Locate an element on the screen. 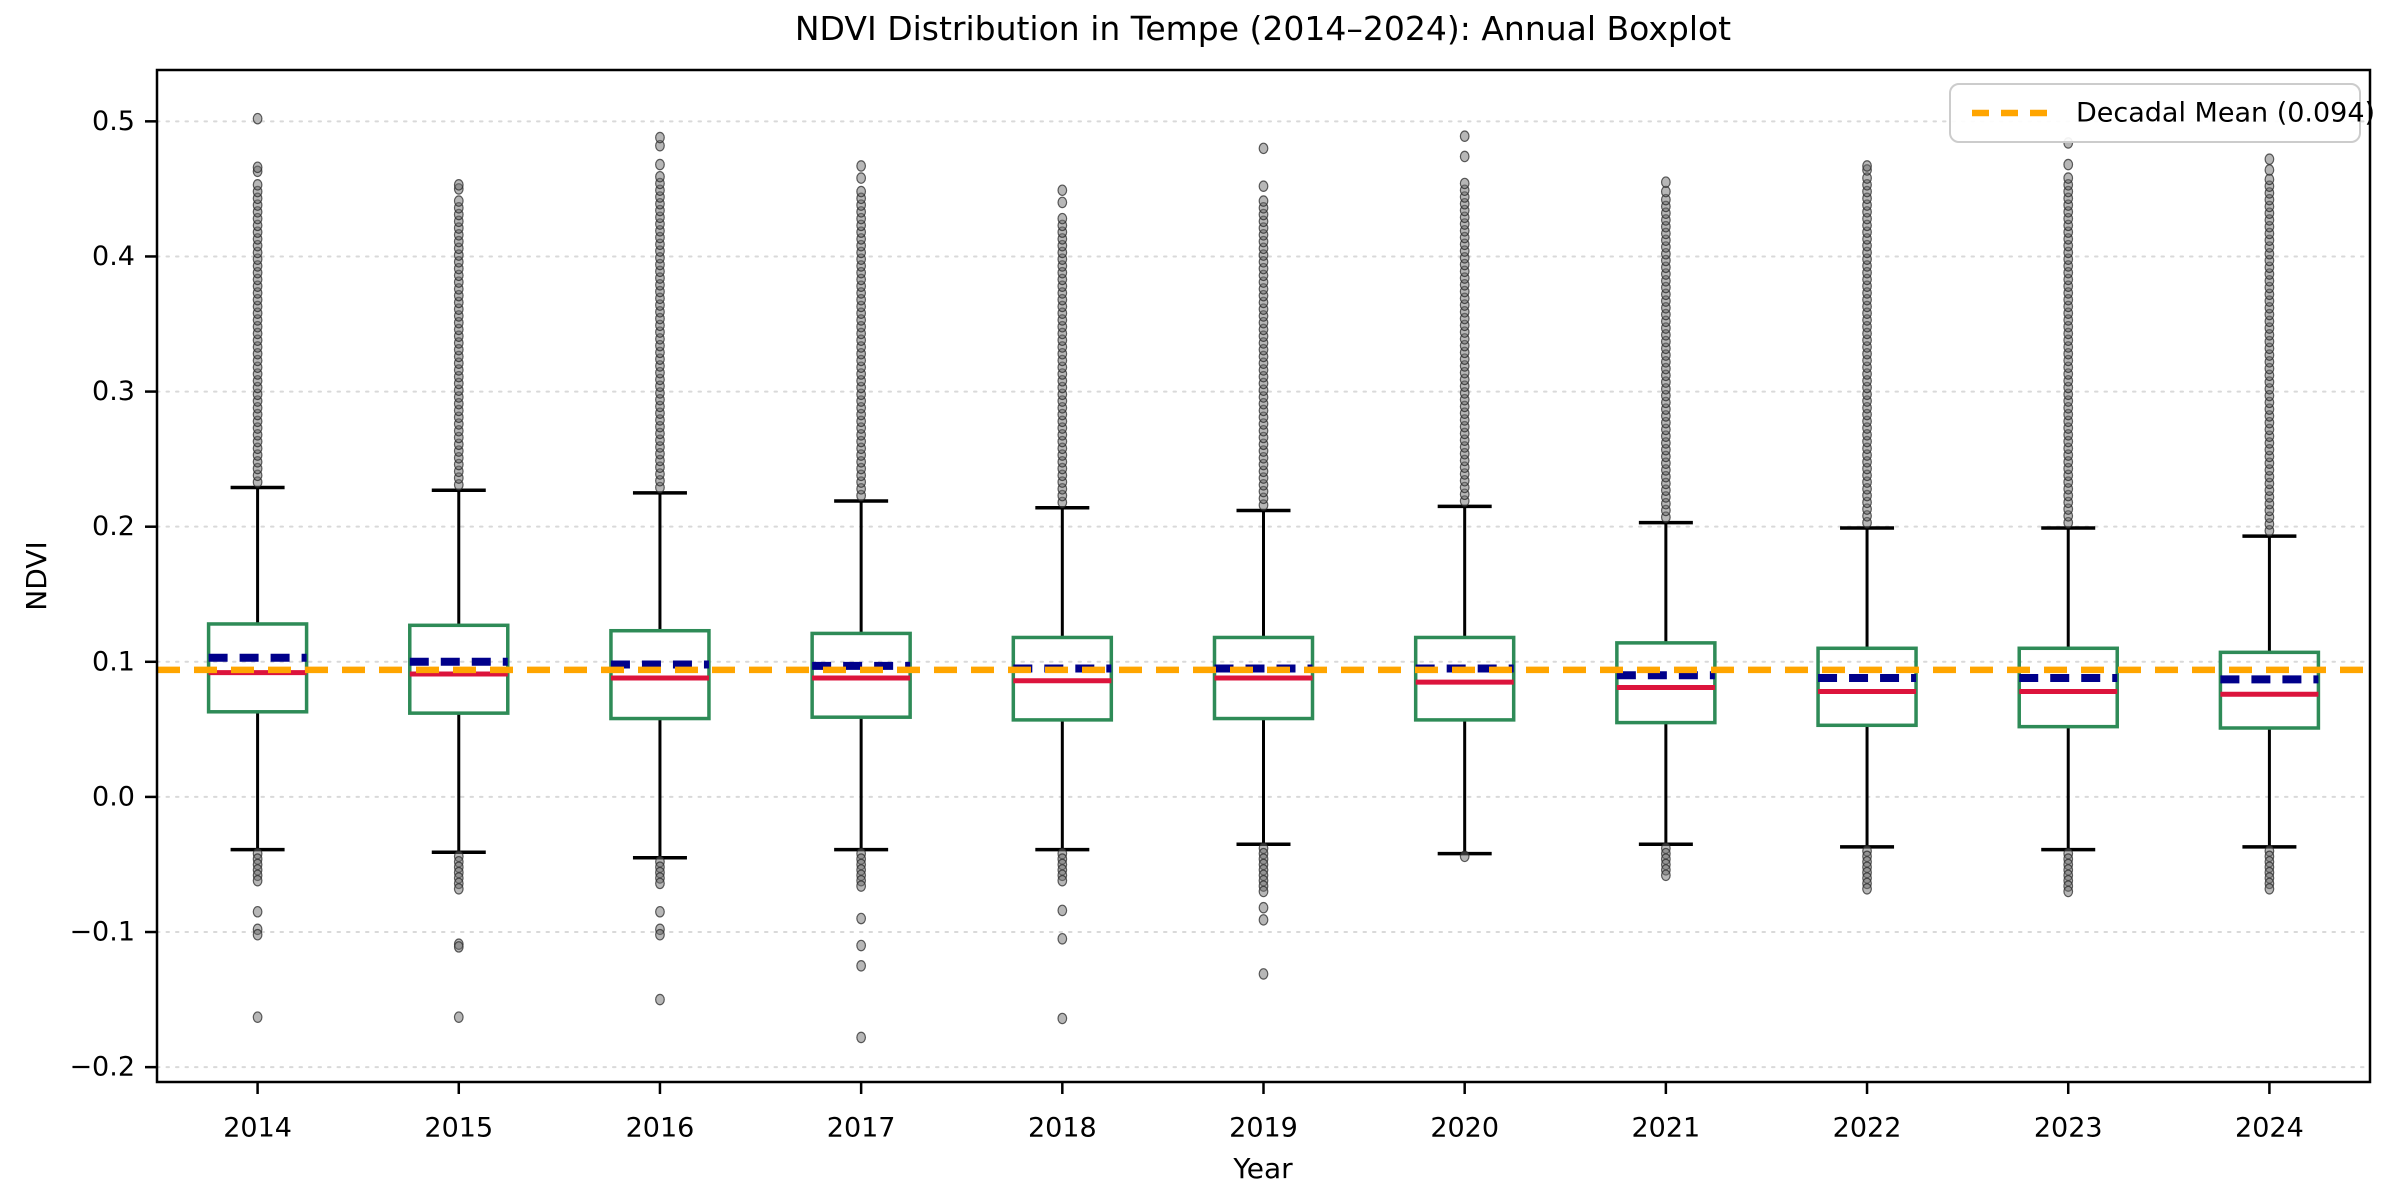 The height and width of the screenshot is (1204, 2400). legend-box is located at coordinates (2155, 113).